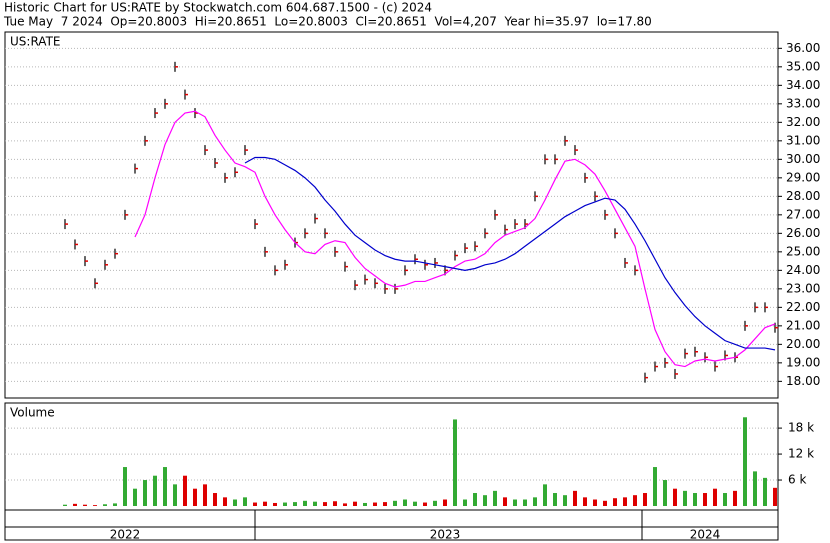 The image size is (830, 543). What do you see at coordinates (803, 177) in the screenshot?
I see `y-tick-label: 29.00` at bounding box center [803, 177].